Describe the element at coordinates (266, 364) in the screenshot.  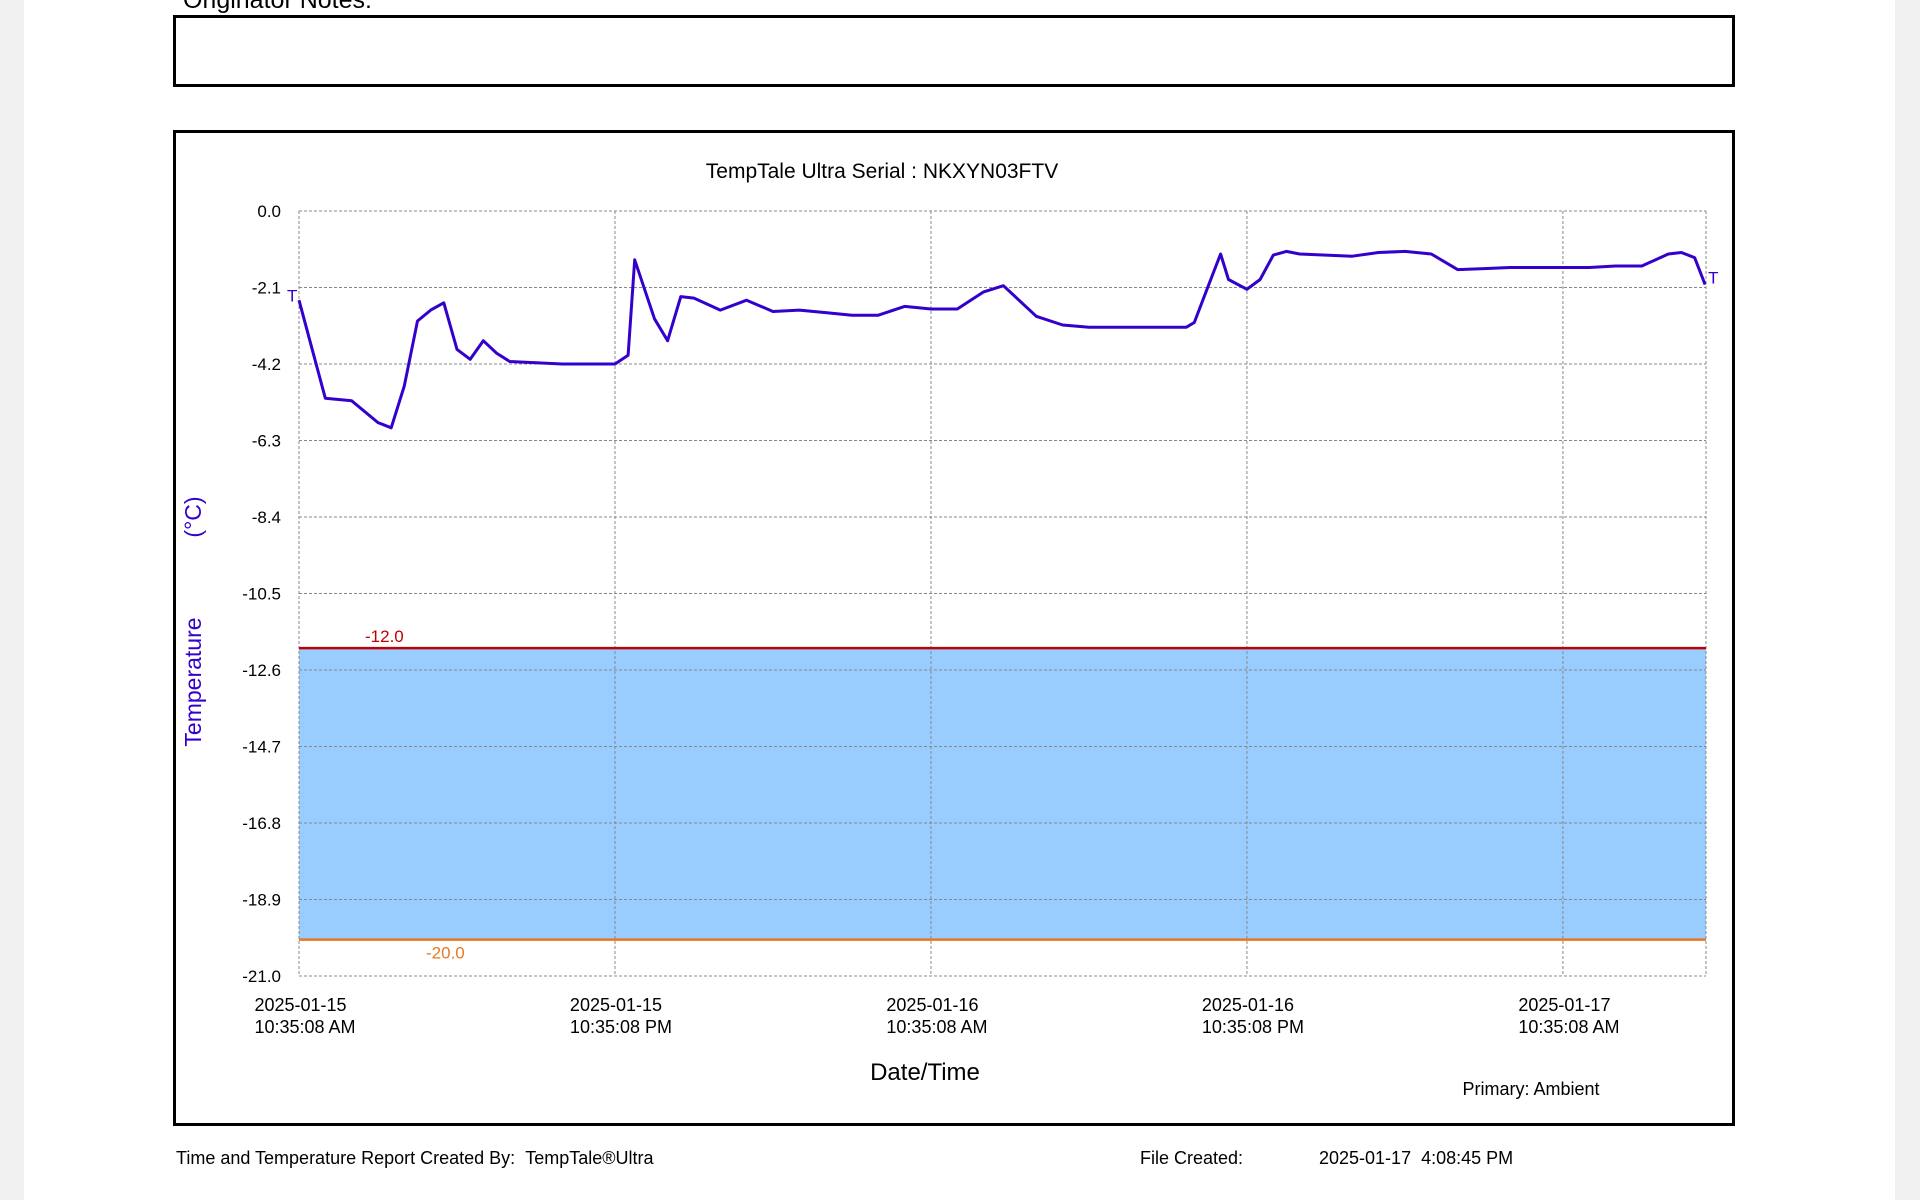
I see `y-tick-label: -4.2` at that location.